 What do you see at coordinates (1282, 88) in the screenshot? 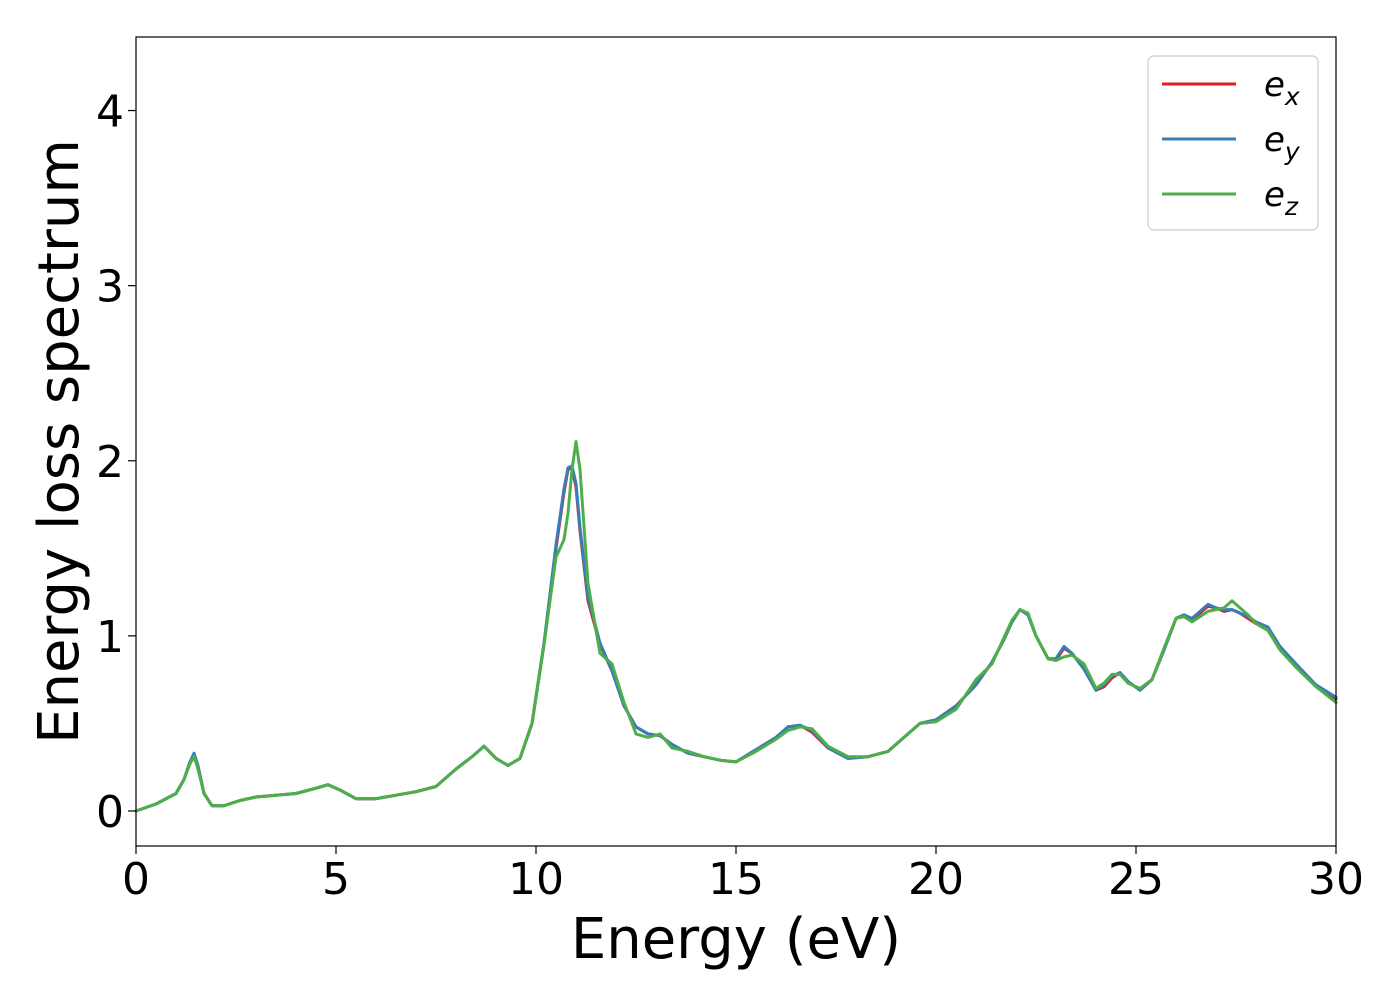
I see `legend-label-e_x: ex` at bounding box center [1282, 88].